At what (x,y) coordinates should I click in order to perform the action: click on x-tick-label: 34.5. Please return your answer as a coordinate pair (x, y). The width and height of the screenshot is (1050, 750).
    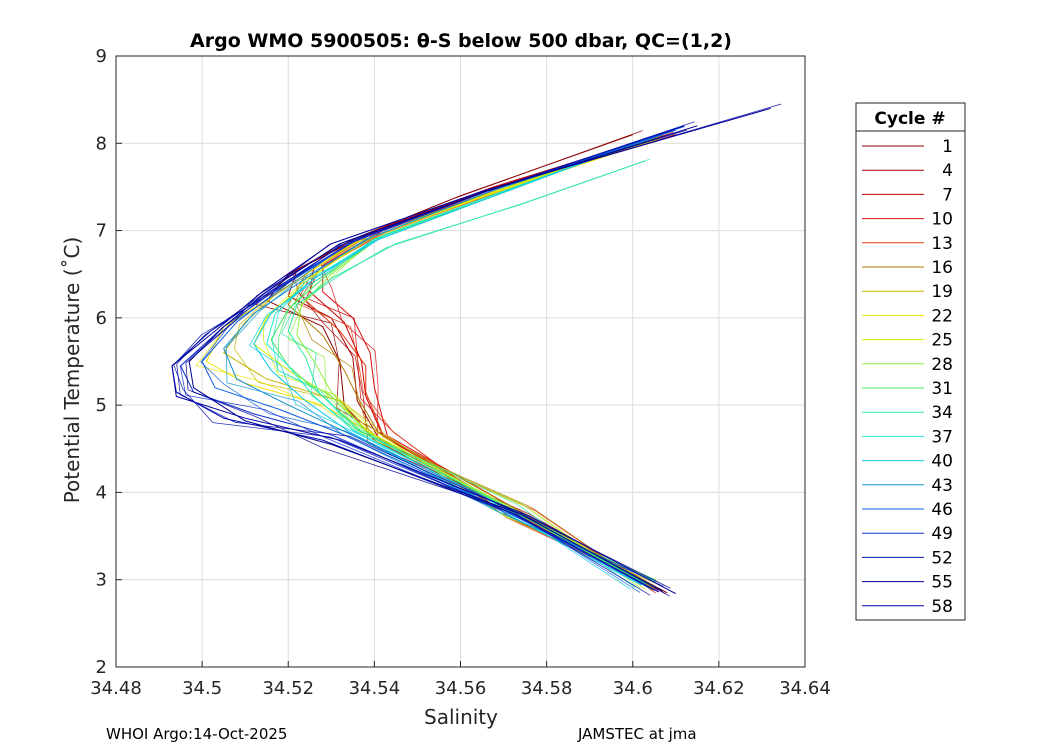
    Looking at the image, I should click on (202, 688).